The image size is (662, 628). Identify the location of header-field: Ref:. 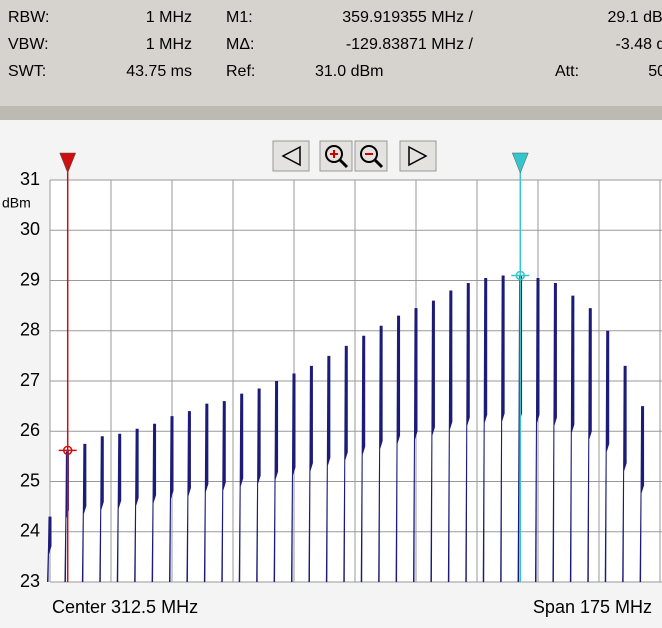
(240, 71).